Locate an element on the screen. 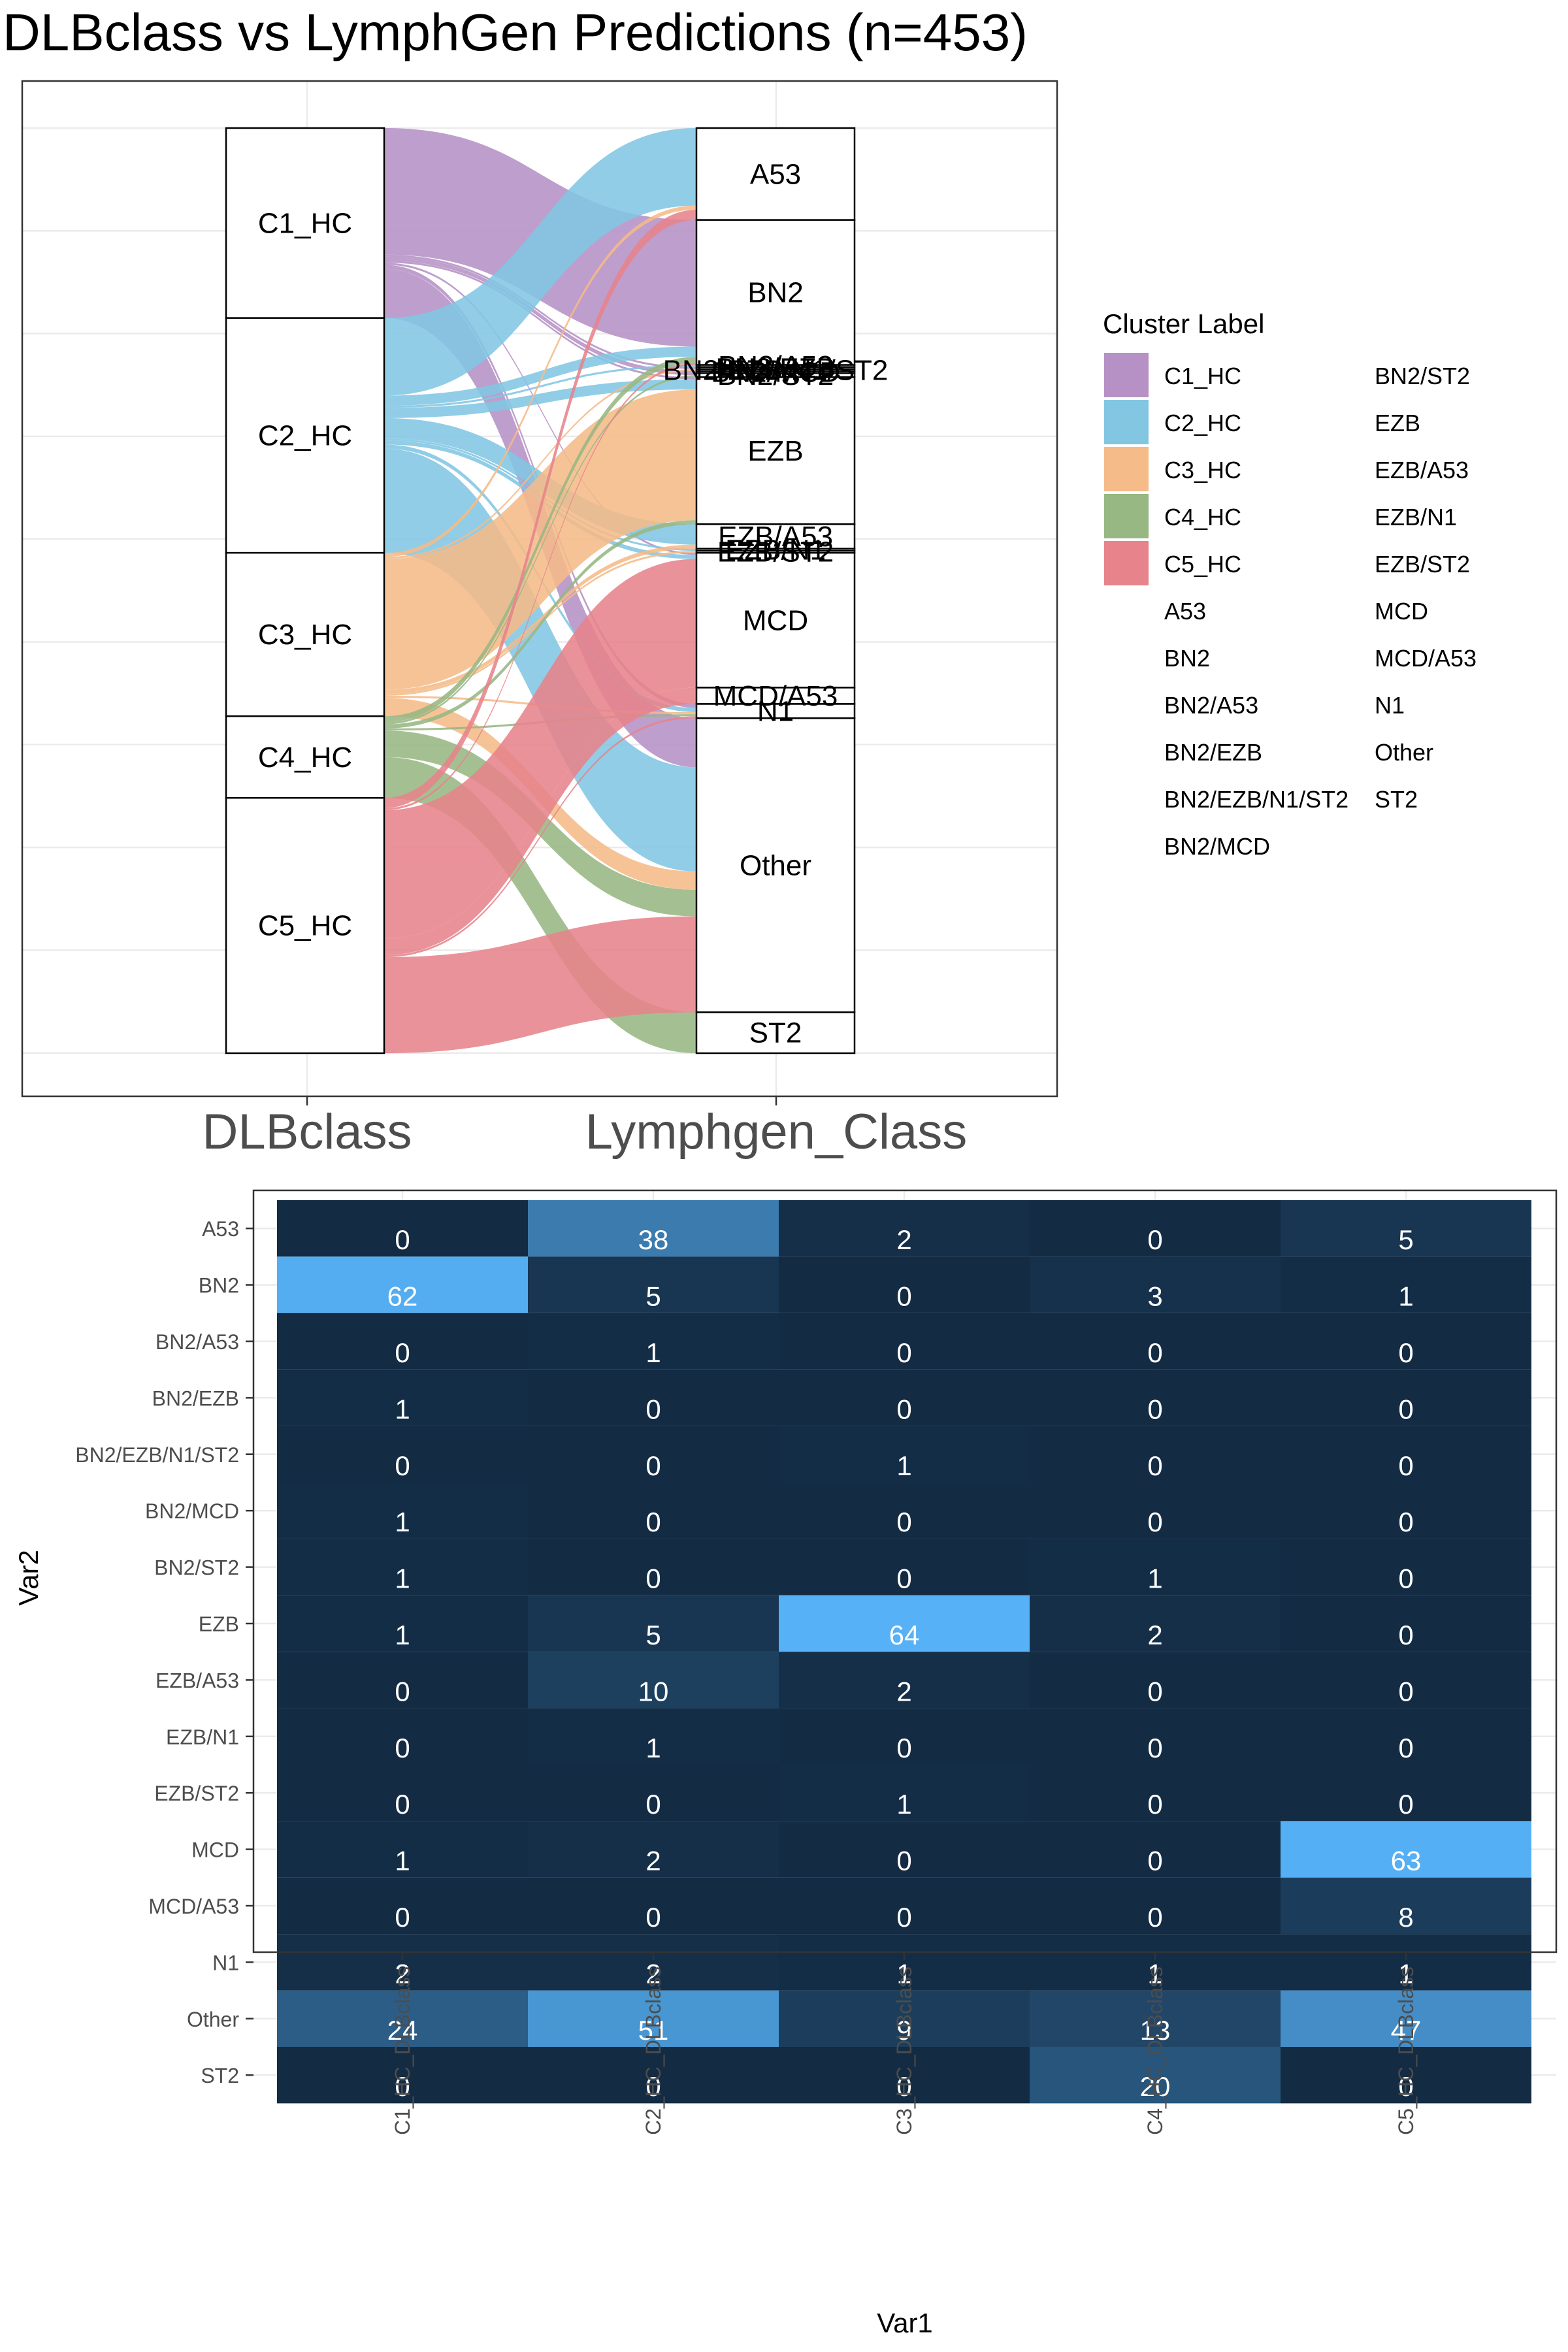  y-tick-label: BN2/EZB/N1/ST2 is located at coordinates (157, 1455).